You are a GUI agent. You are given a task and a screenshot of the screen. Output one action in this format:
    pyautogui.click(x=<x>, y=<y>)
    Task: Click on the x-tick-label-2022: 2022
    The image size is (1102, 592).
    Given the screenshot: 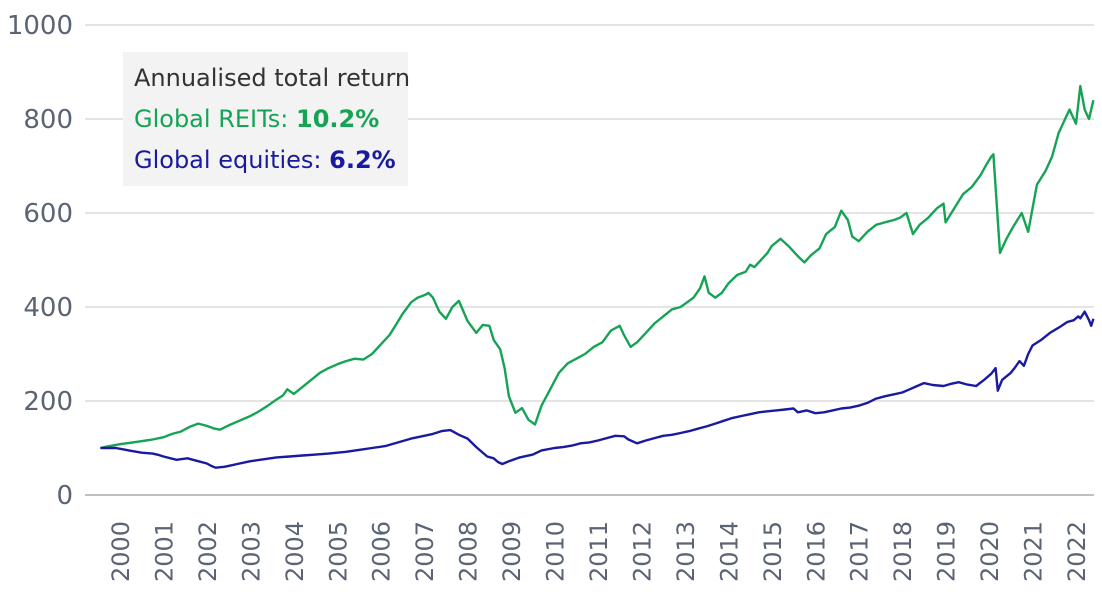 What is the action you would take?
    pyautogui.click(x=1077, y=551)
    